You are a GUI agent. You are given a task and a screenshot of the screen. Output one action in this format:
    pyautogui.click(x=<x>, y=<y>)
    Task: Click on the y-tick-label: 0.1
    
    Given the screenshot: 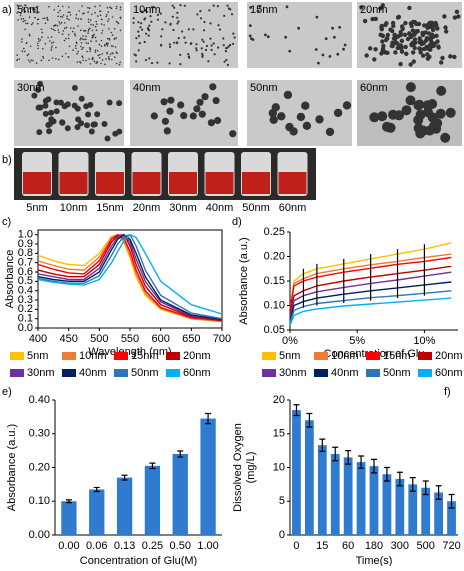 What is the action you would take?
    pyautogui.click(x=25, y=319)
    